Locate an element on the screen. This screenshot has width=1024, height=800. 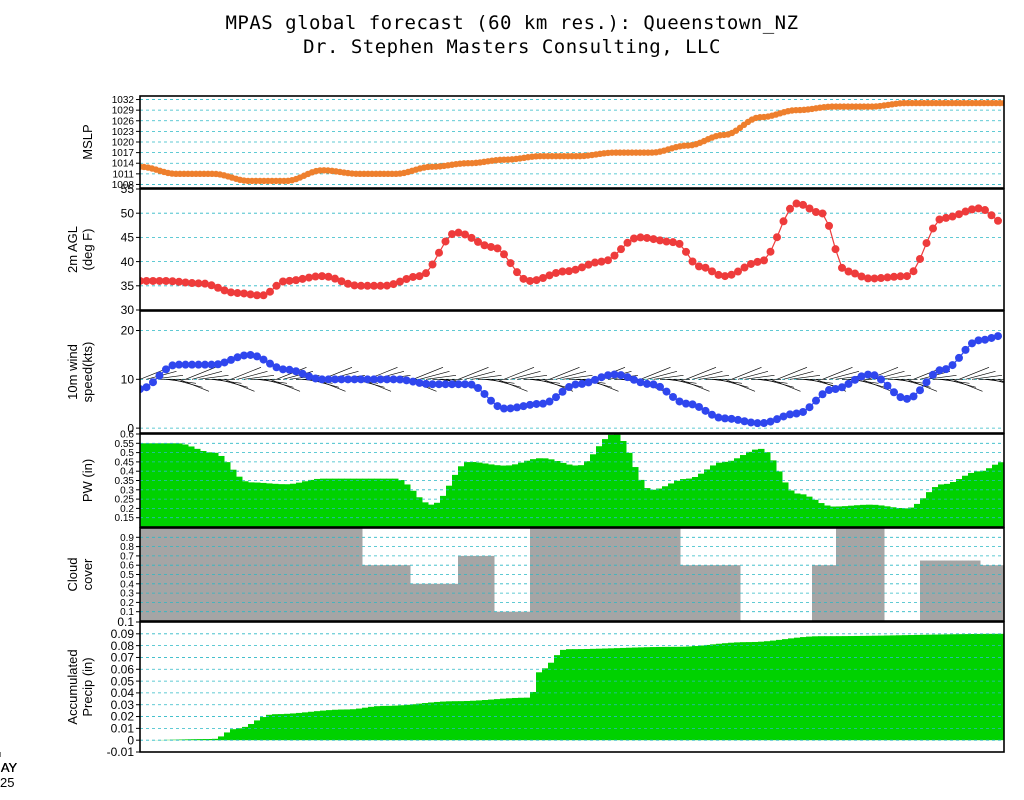
ytick-label-mslp: 1020 is located at coordinates (123, 143).